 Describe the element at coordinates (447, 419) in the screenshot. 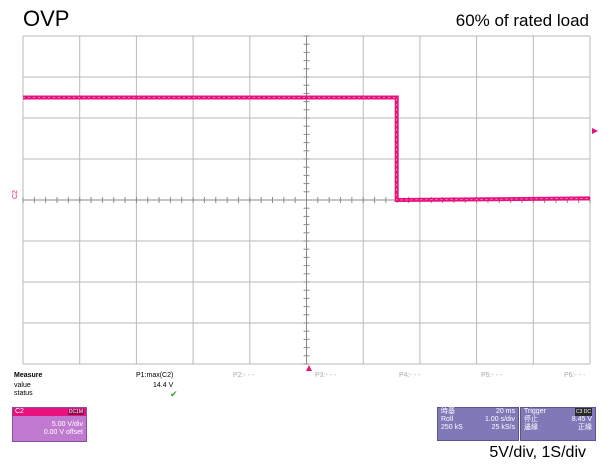

I see `timebase-mode: Roll` at that location.